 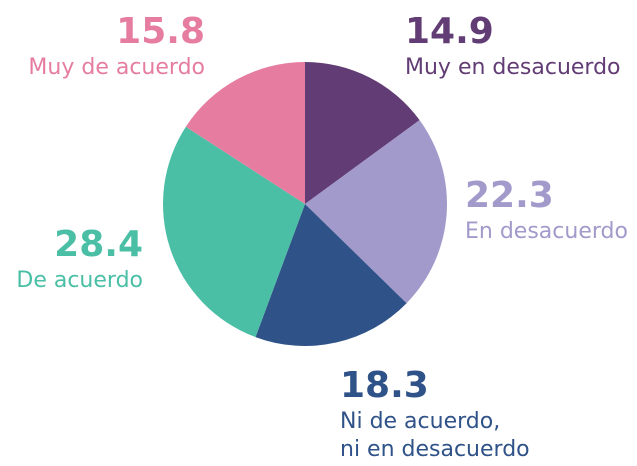 I want to click on value-label: 22.3, so click(x=509, y=195).